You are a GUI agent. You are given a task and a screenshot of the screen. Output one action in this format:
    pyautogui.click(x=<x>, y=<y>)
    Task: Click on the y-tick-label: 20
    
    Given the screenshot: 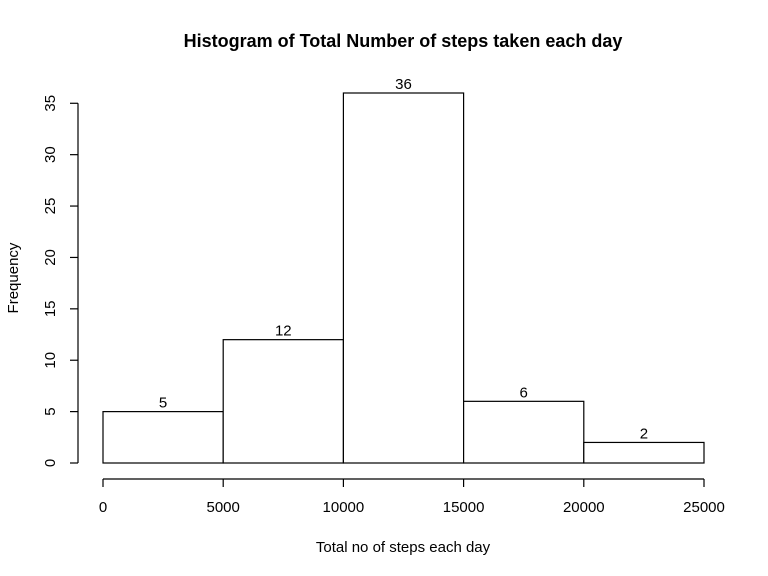 What is the action you would take?
    pyautogui.click(x=50, y=257)
    